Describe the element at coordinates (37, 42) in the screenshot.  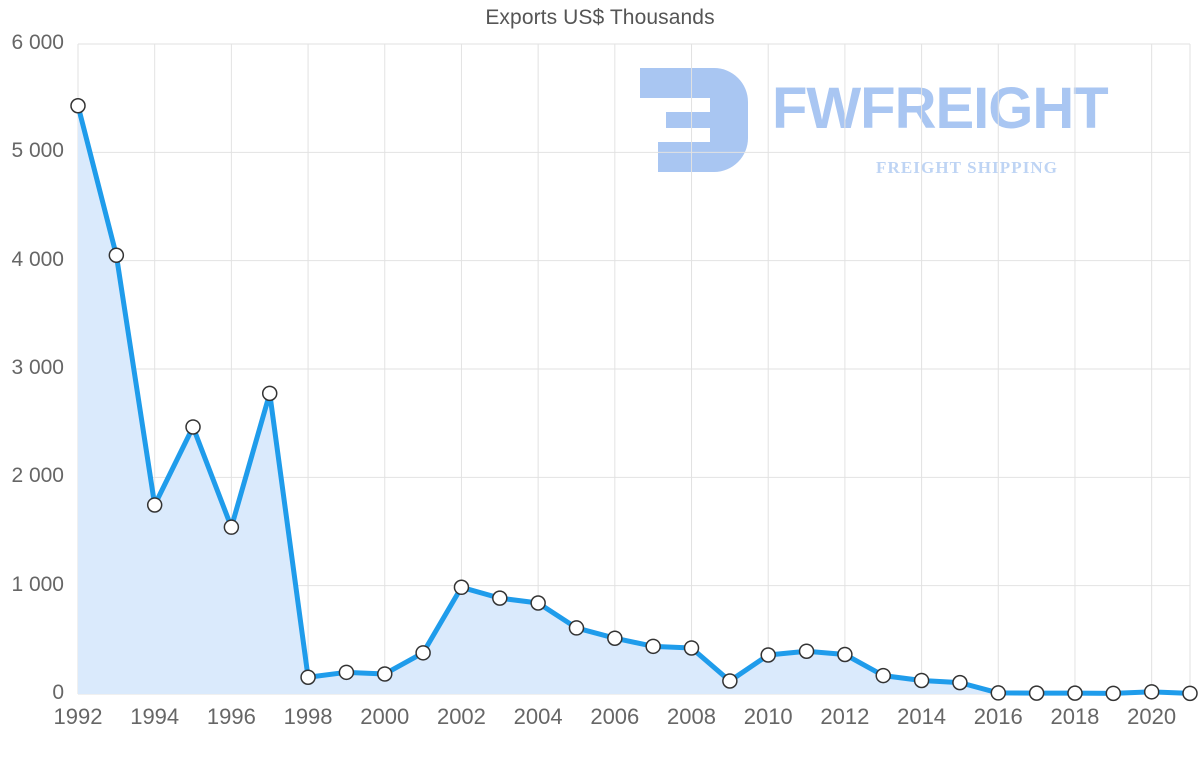
I see `y-axis-tick-label: 6 000` at that location.